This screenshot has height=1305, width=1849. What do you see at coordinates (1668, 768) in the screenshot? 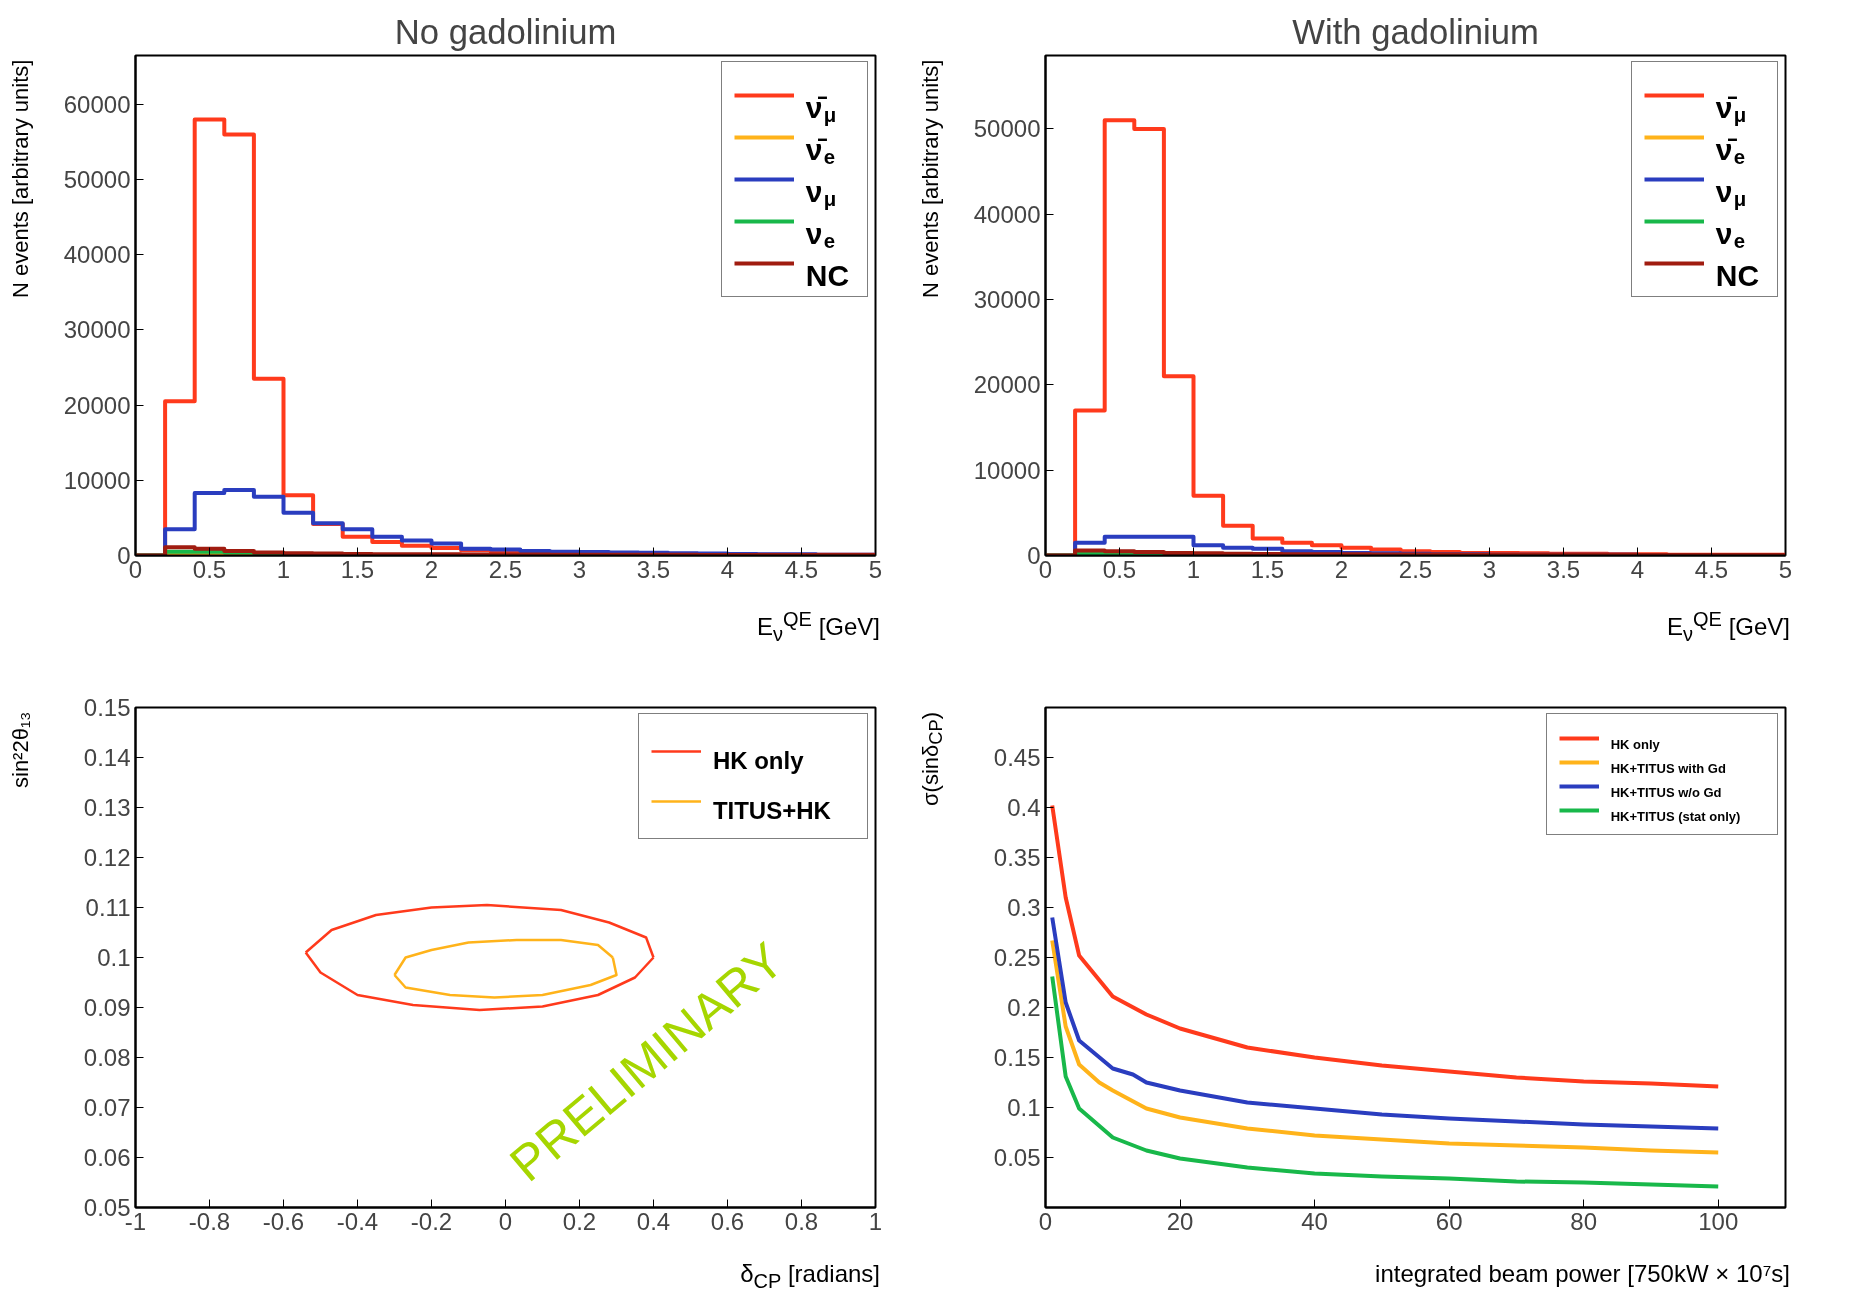
I see `legend-label: HK+TITUS with Gd` at bounding box center [1668, 768].